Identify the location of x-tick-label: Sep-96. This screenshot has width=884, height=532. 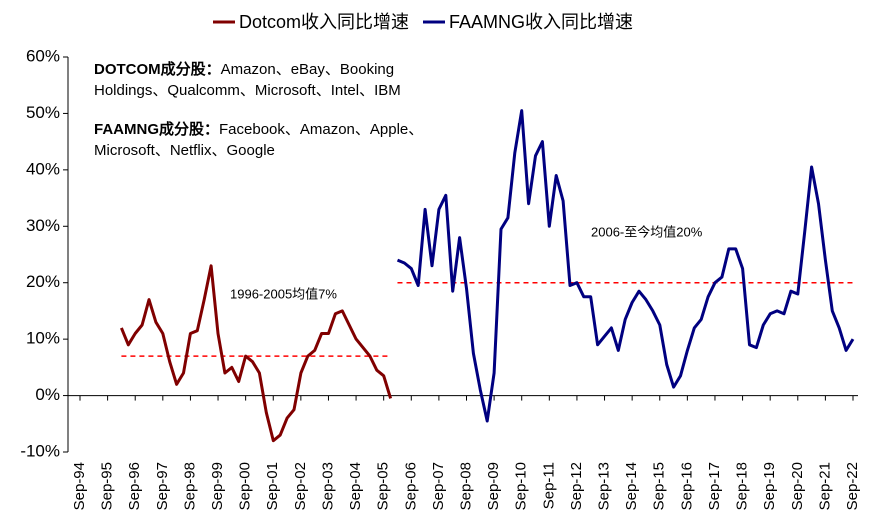
(134, 486).